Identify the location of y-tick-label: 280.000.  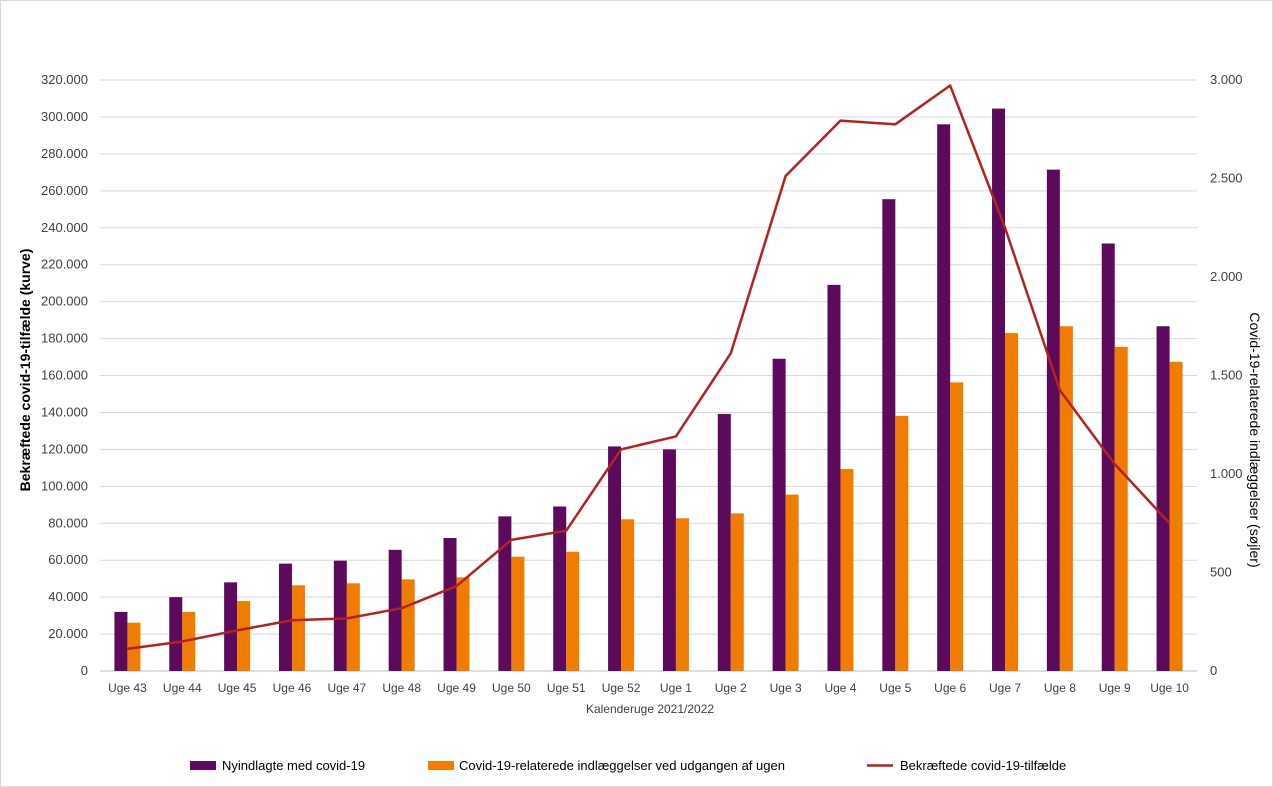
(64, 153).